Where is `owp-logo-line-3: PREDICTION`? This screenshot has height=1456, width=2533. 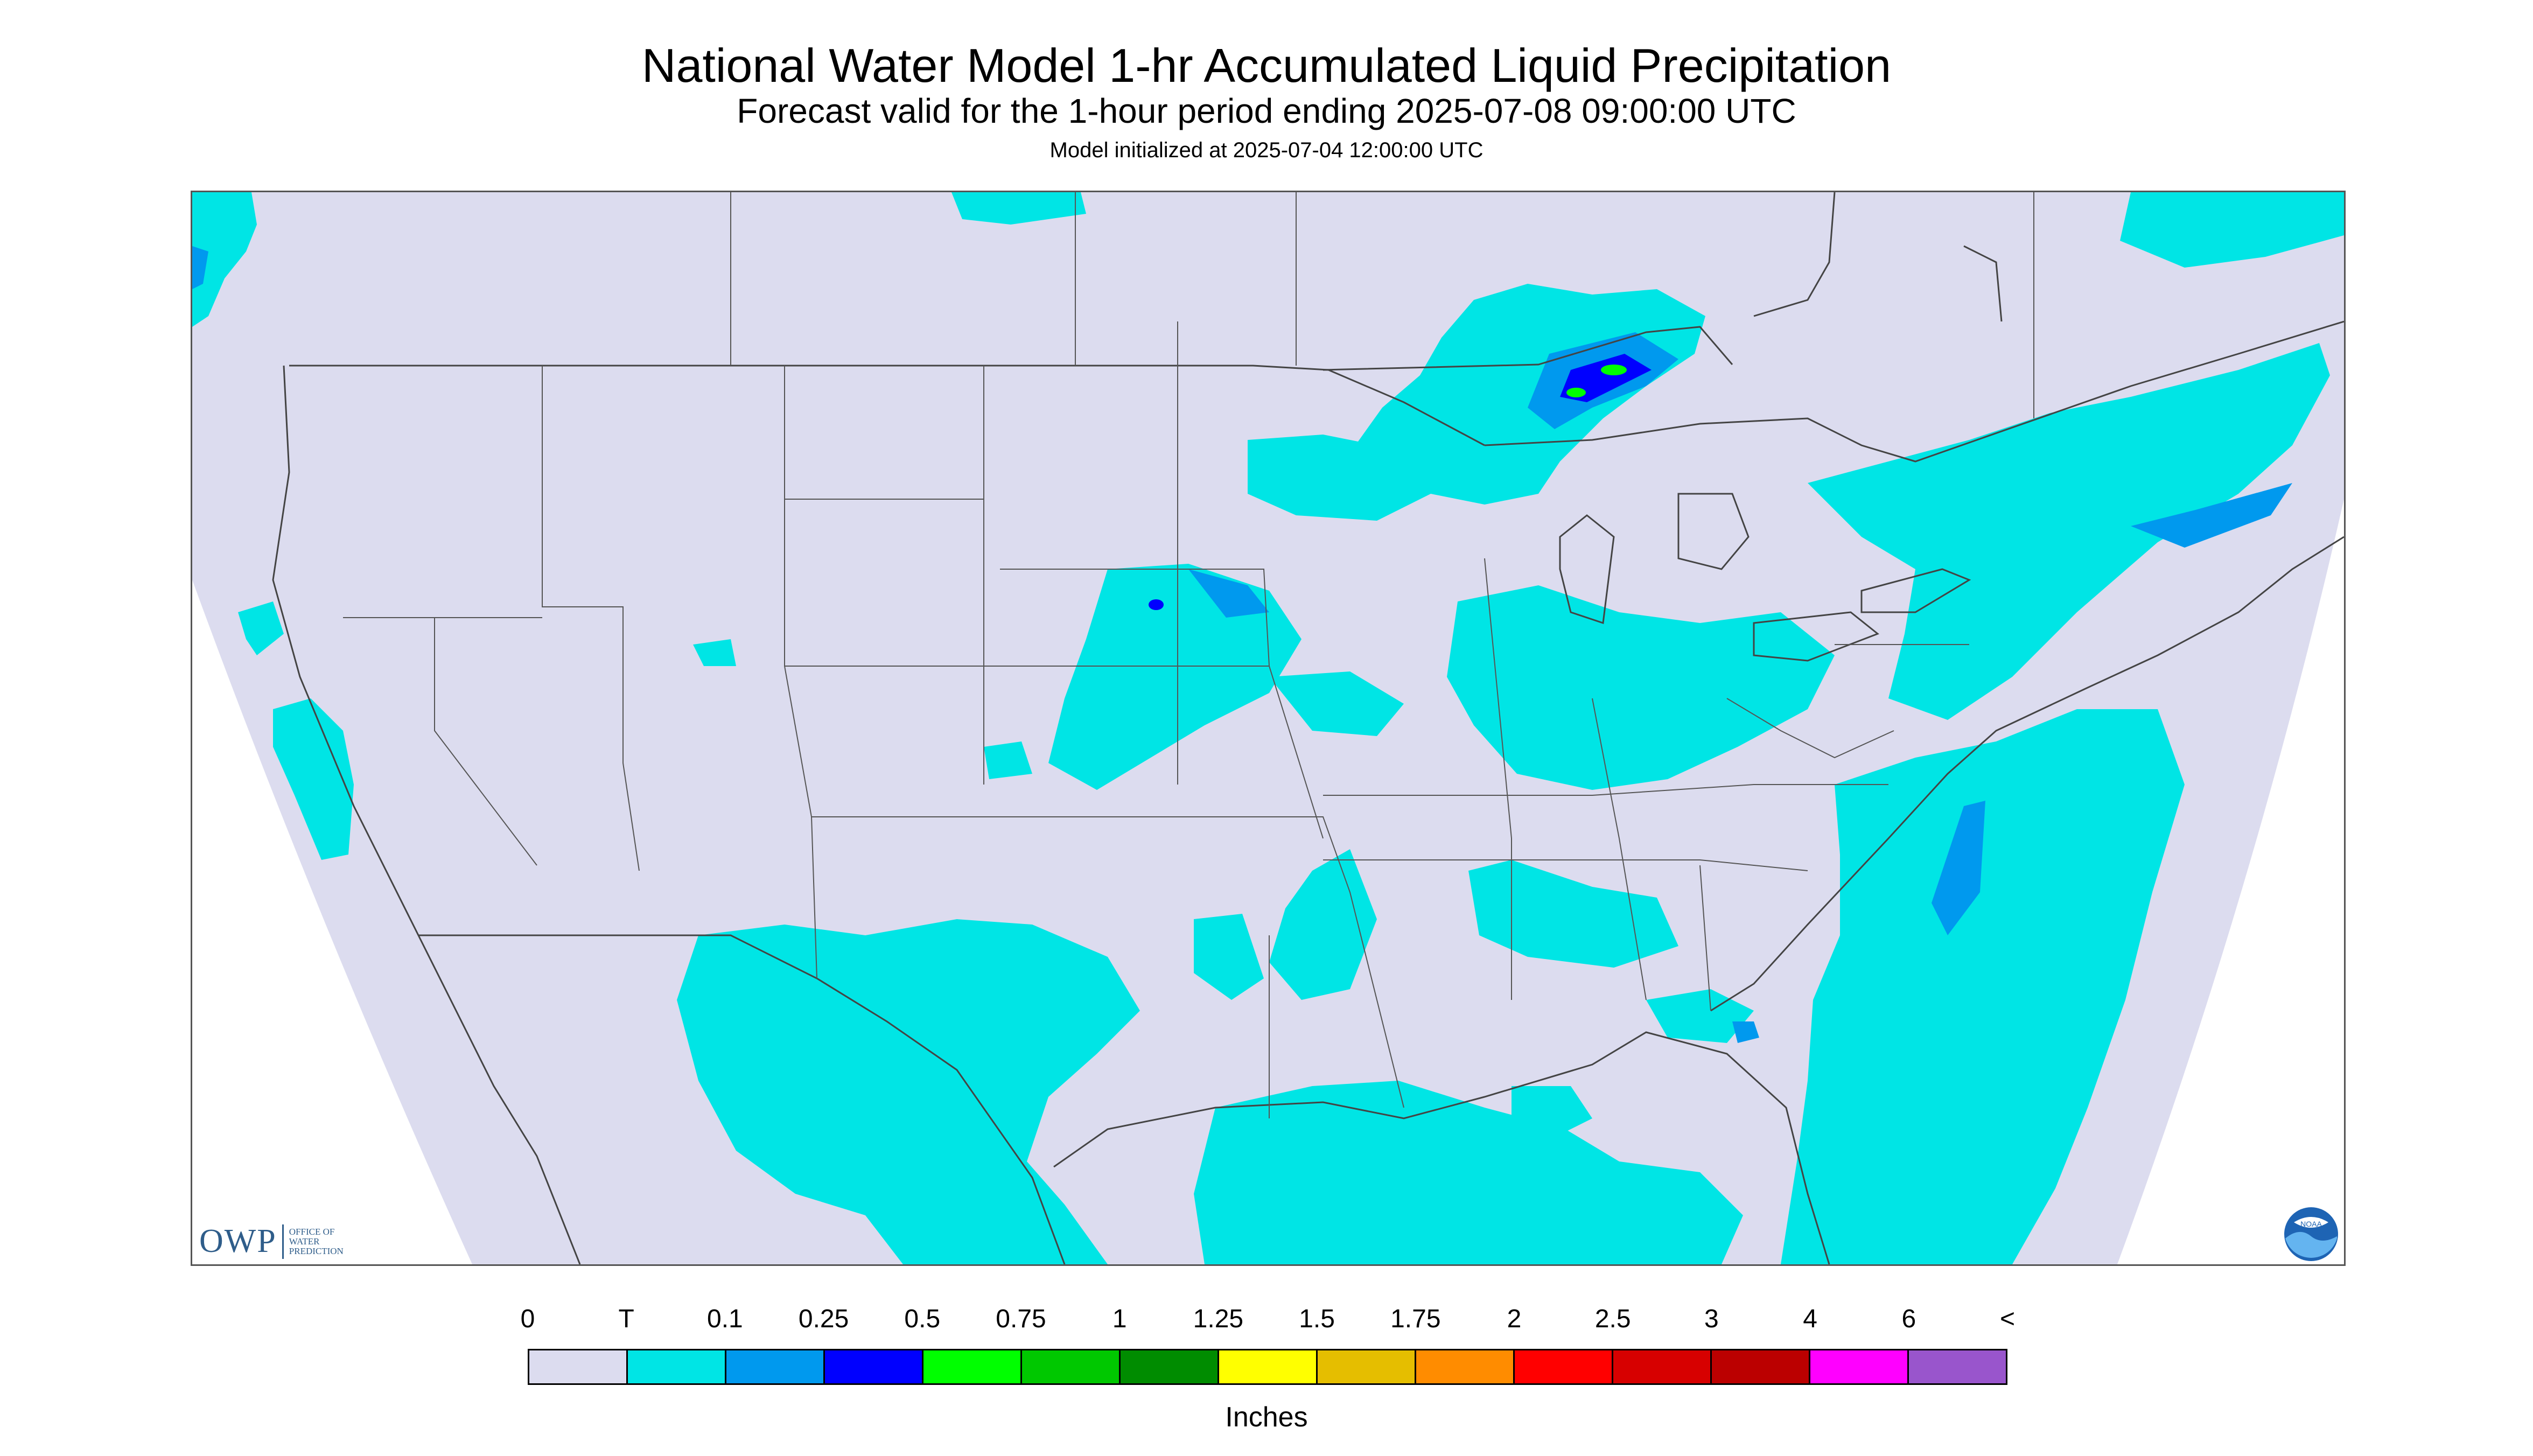 owp-logo-line-3: PREDICTION is located at coordinates (316, 1250).